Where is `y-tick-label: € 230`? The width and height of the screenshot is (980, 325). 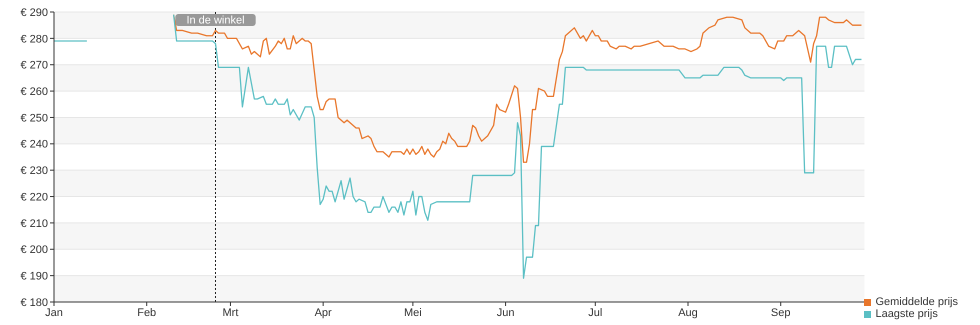 y-tick-label: € 230 is located at coordinates (34, 171).